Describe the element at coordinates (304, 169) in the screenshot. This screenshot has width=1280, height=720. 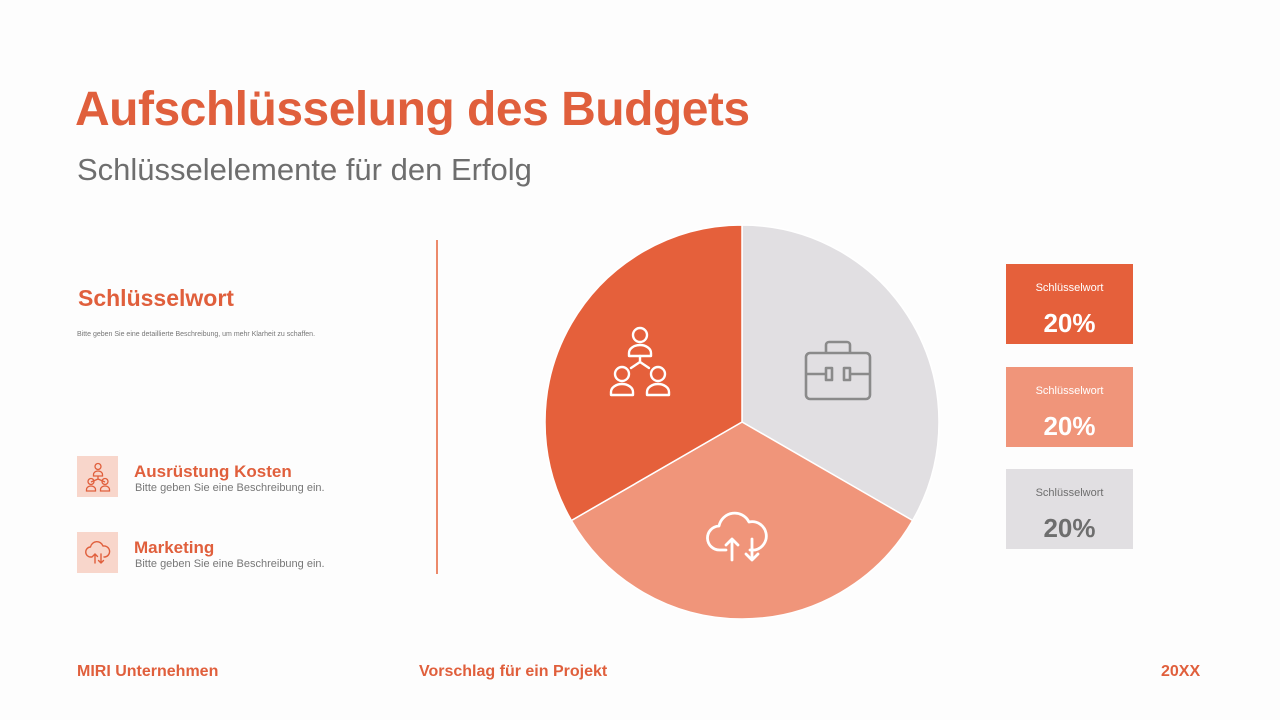
I see `page-subtitle: Schlüsselelemente für den Erfolg` at that location.